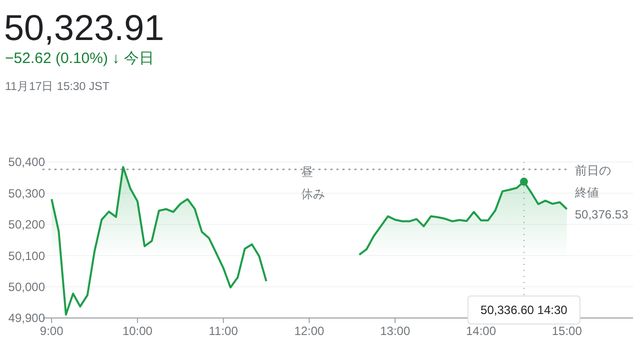 This screenshot has height=343, width=640. What do you see at coordinates (27, 287) in the screenshot?
I see `y-tick-label: 50,000` at bounding box center [27, 287].